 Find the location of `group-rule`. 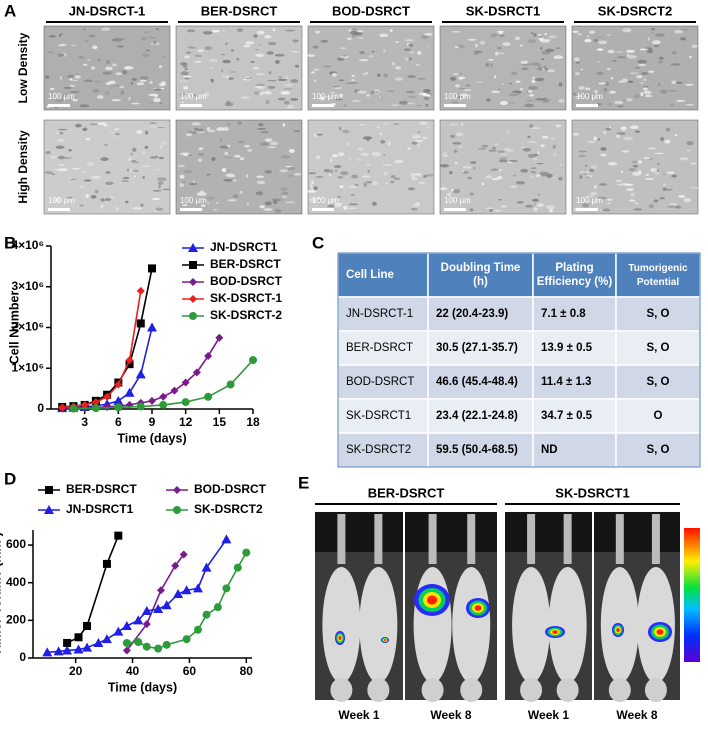

group-rule is located at coordinates (406, 504).